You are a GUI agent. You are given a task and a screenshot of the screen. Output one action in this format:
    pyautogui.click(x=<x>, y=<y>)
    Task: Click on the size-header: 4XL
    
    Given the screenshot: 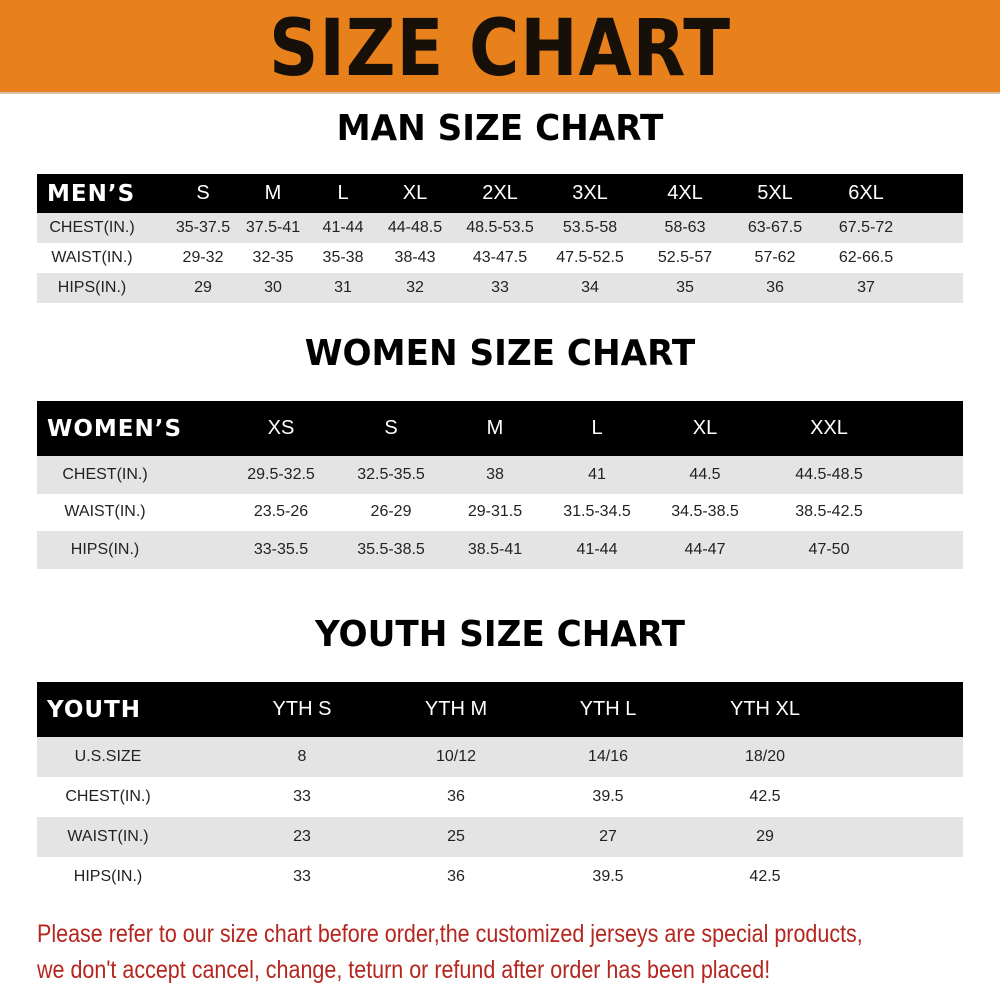 What is the action you would take?
    pyautogui.click(x=685, y=193)
    